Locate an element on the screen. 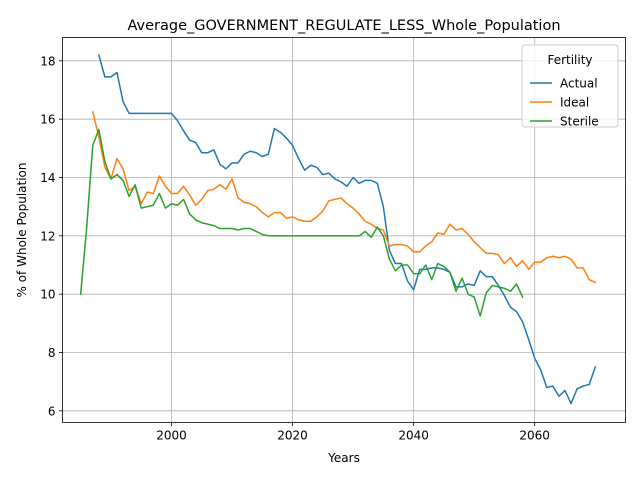 The height and width of the screenshot is (480, 640). legend: Fertility Actual Ideal Sterile is located at coordinates (570, 86).